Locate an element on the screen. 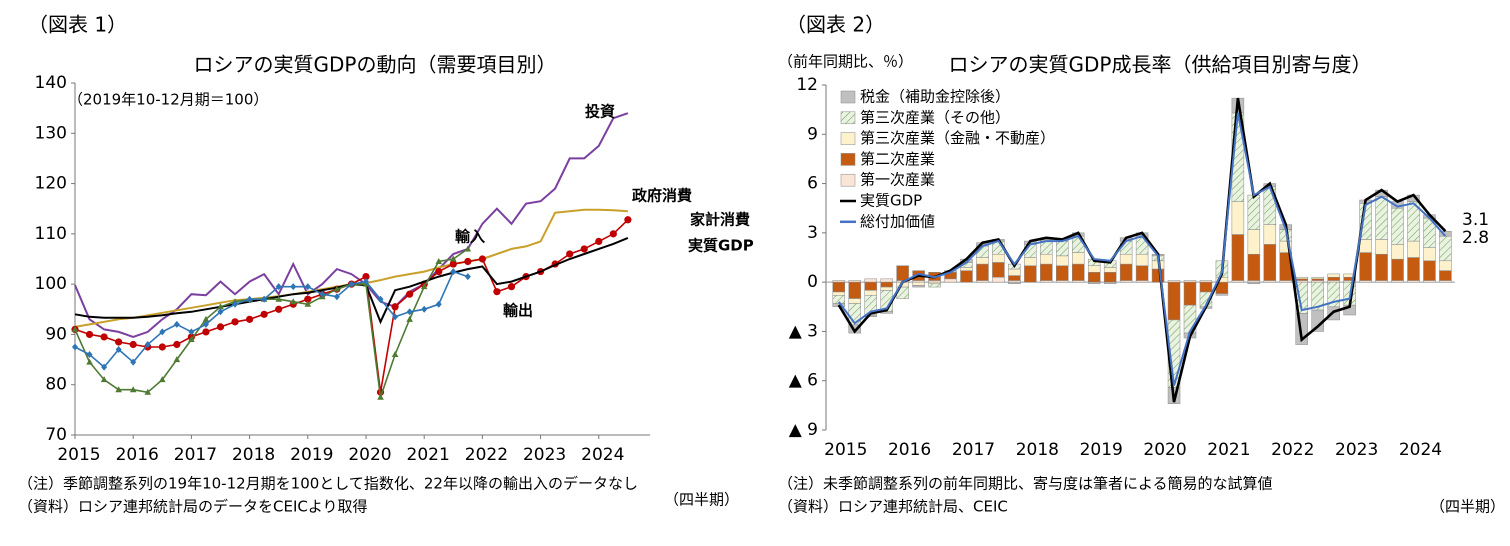 Image resolution: width=1510 pixels, height=546 pixels. chart-title: ロシアの実質GDPの動向（需要項目別） is located at coordinates (375, 65).